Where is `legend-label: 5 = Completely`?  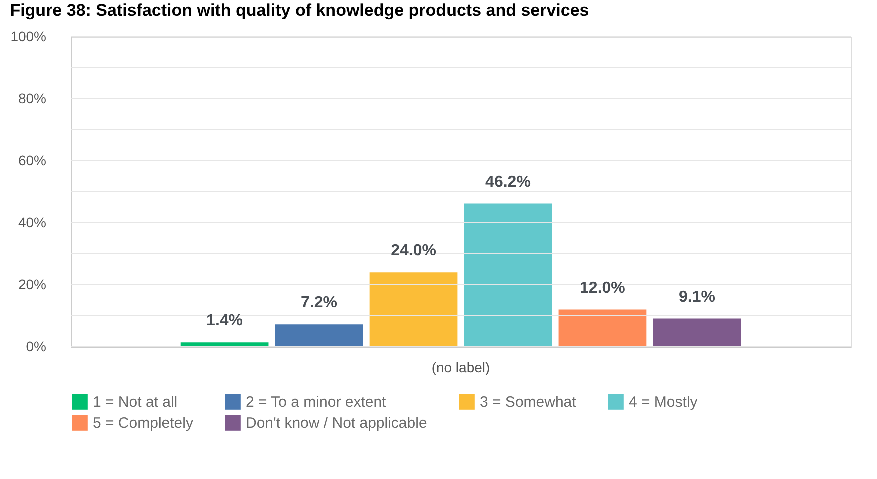 legend-label: 5 = Completely is located at coordinates (143, 423).